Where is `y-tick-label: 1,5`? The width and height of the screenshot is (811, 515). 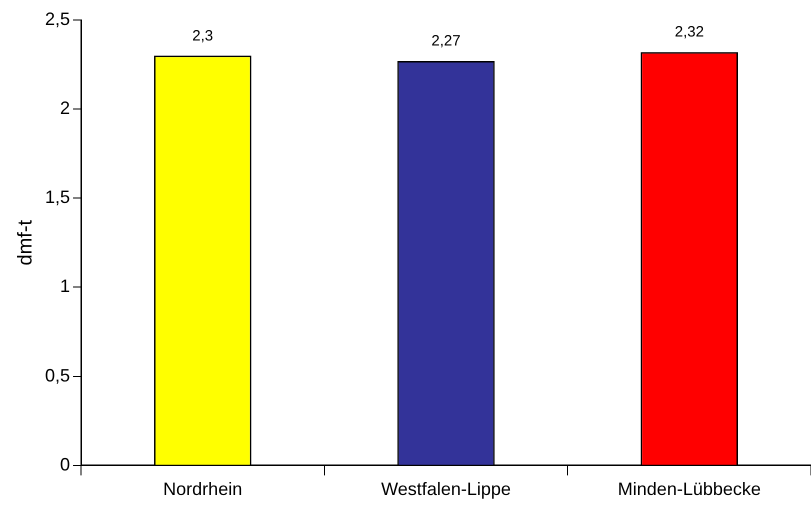
y-tick-label: 1,5 is located at coordinates (57, 197).